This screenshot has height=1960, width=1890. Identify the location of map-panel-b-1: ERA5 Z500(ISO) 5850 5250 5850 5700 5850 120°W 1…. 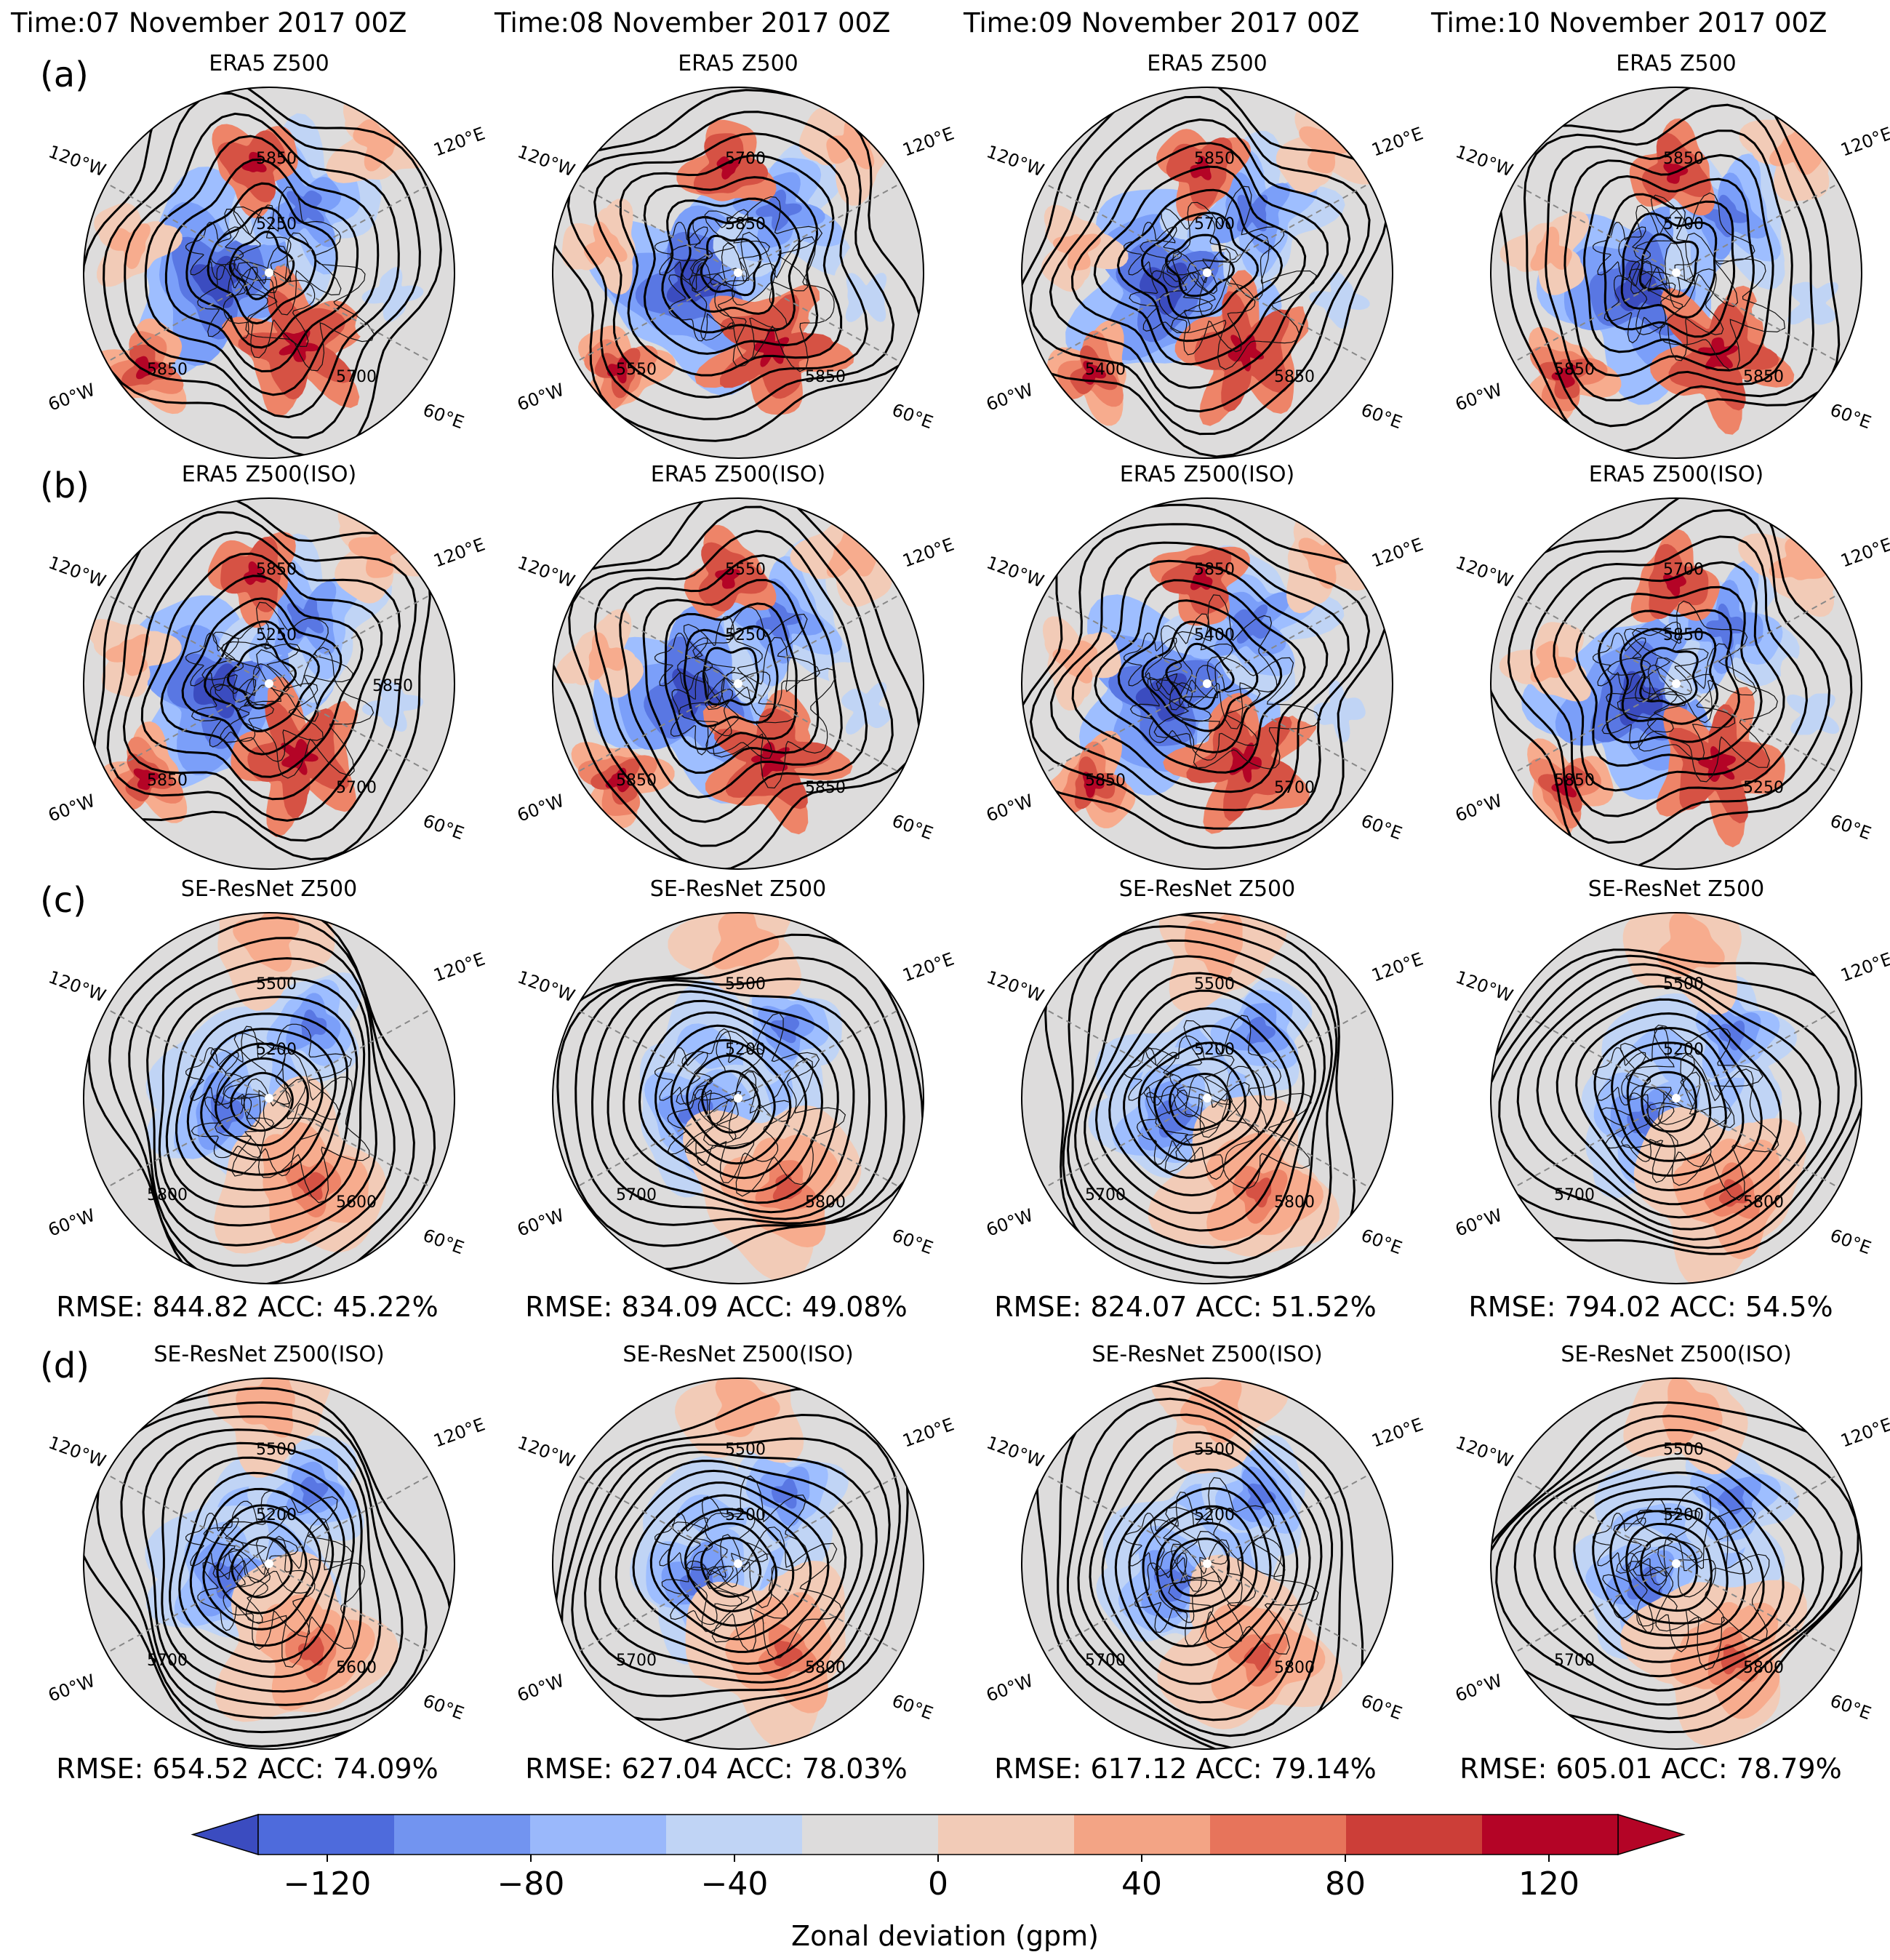
(266, 673).